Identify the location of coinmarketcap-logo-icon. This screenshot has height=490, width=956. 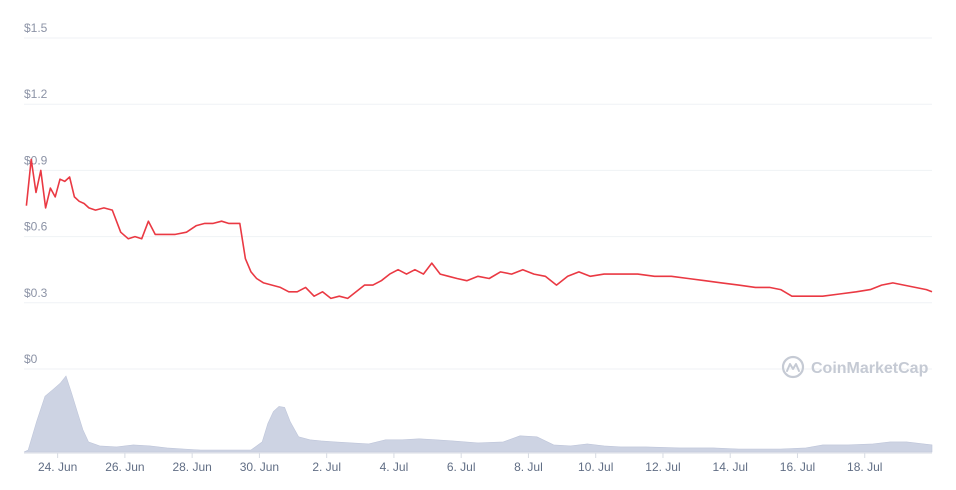
(793, 367).